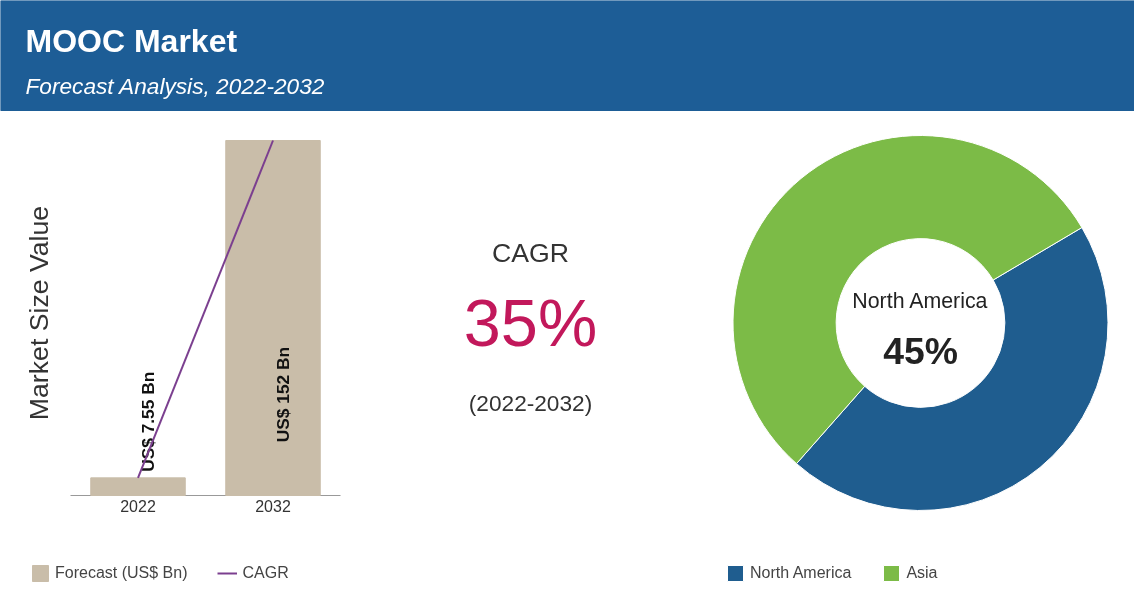  What do you see at coordinates (530, 323) in the screenshot?
I see `text: 35%` at bounding box center [530, 323].